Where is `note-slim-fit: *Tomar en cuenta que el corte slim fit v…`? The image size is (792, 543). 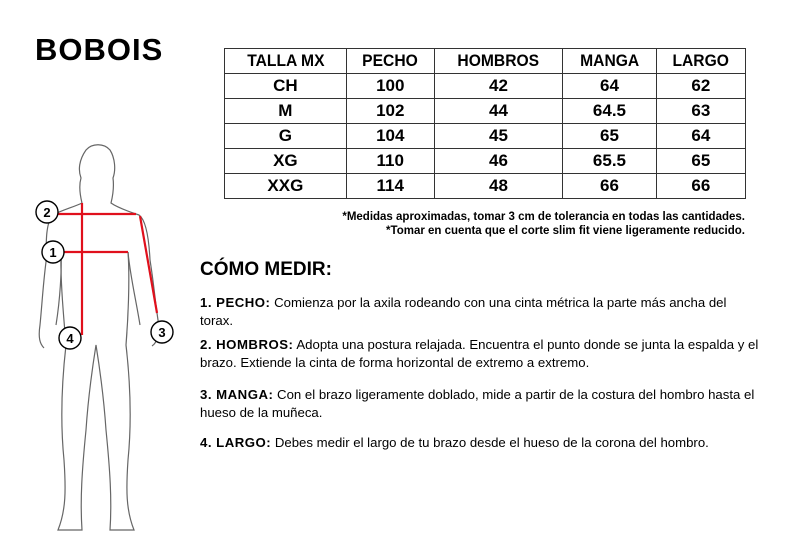 note-slim-fit: *Tomar en cuenta que el corte slim fit v… is located at coordinates (565, 231).